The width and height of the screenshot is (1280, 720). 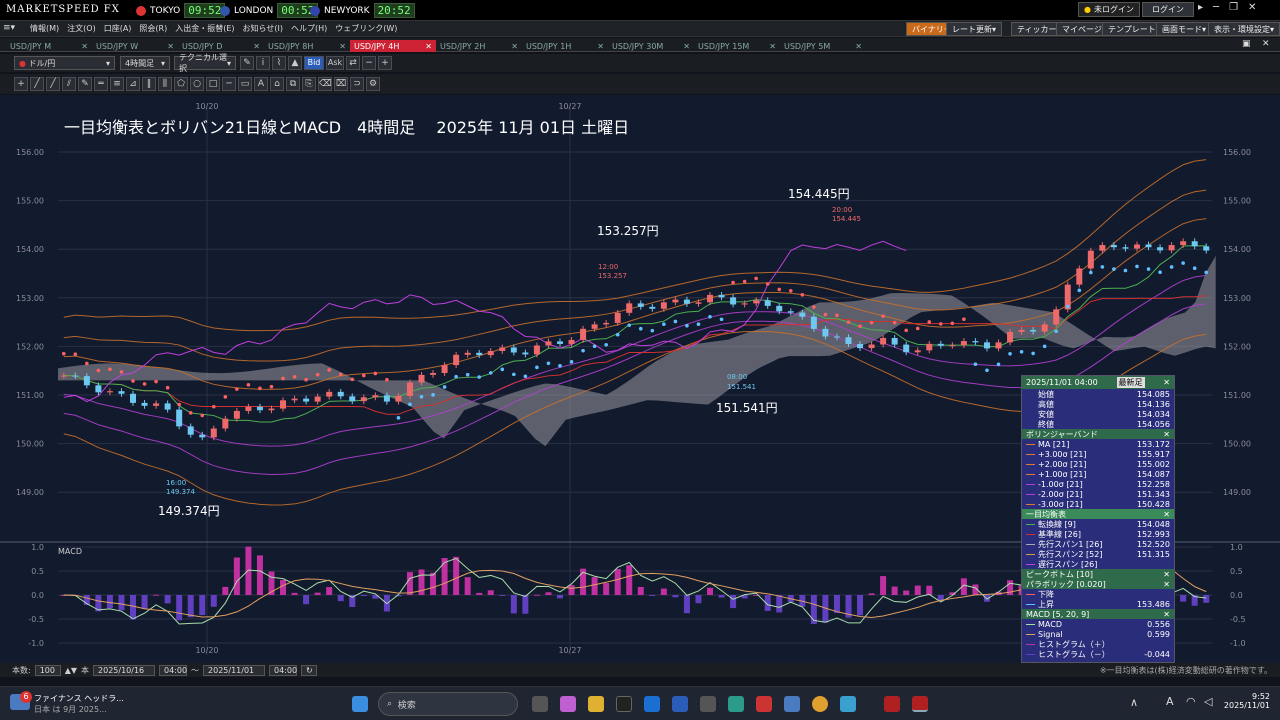 I want to click on explorer-icon, so click(x=596, y=704).